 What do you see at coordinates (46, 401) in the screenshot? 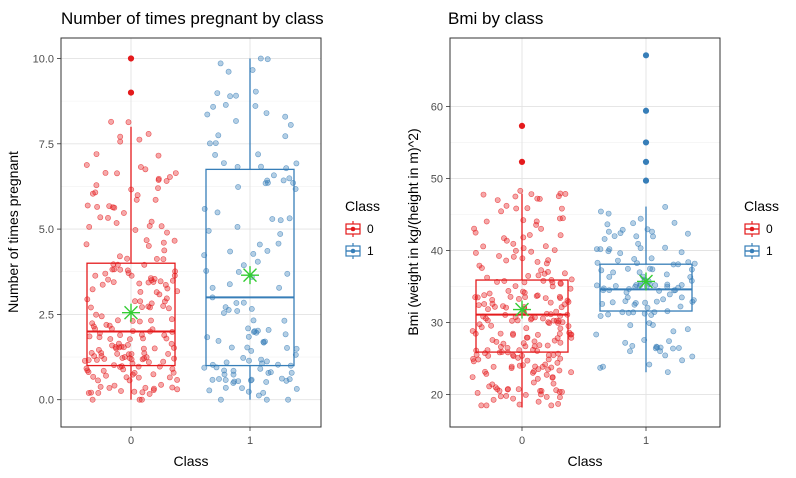
I see `y-tick-label: 0.0` at bounding box center [46, 401].